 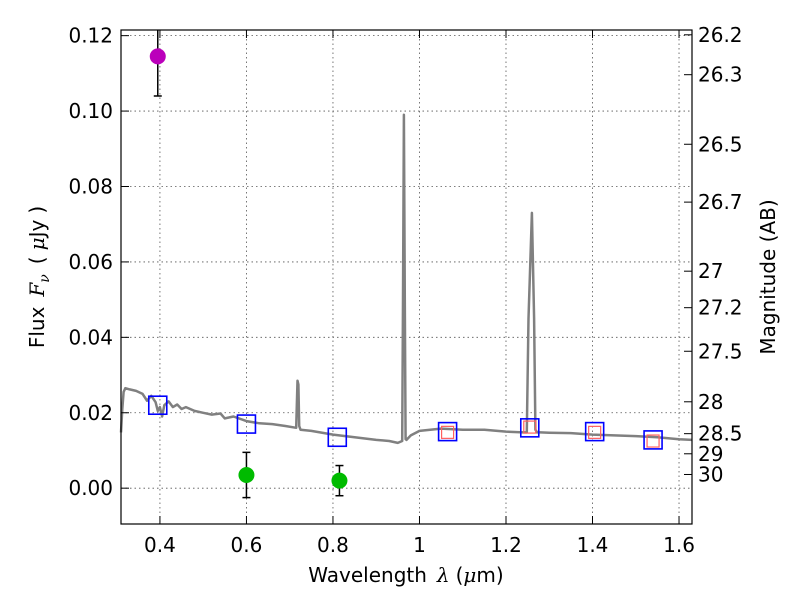 What do you see at coordinates (720, 35) in the screenshot?
I see `magnitude-tick-label: 26.2` at bounding box center [720, 35].